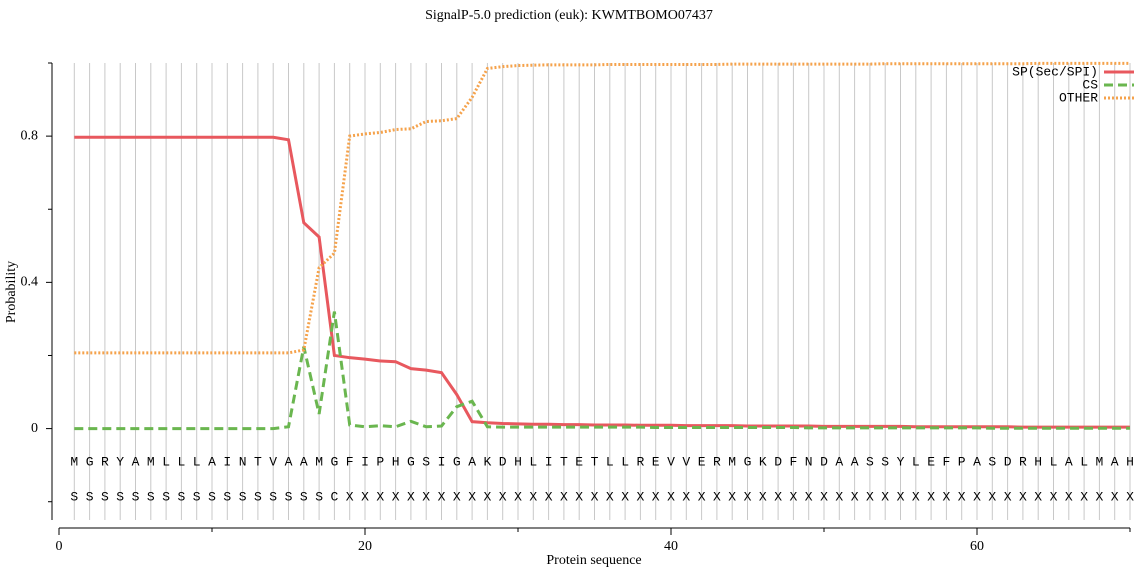 The width and height of the screenshot is (1139, 572). I want to click on sequence-residue: G, so click(334, 461).